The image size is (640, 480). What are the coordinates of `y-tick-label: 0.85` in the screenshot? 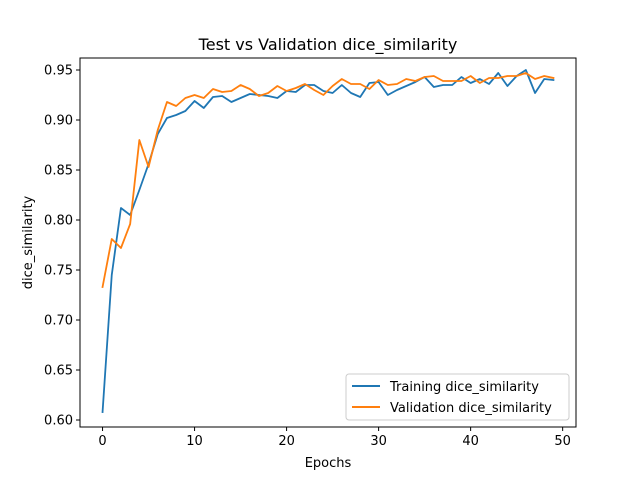 It's located at (58, 171).